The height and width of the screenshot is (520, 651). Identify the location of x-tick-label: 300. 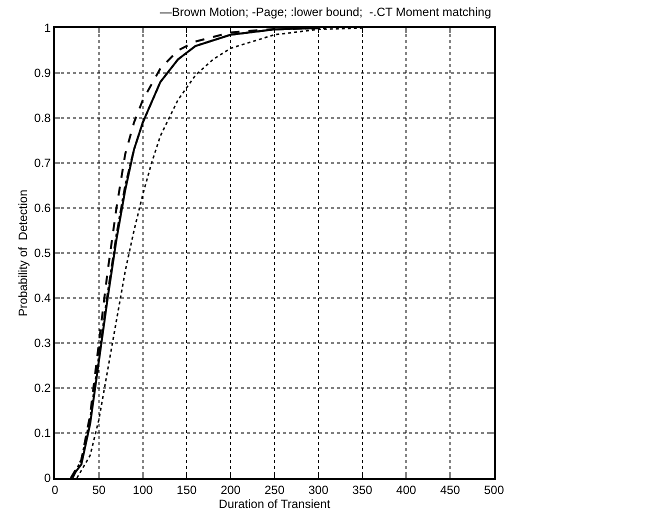
(318, 490).